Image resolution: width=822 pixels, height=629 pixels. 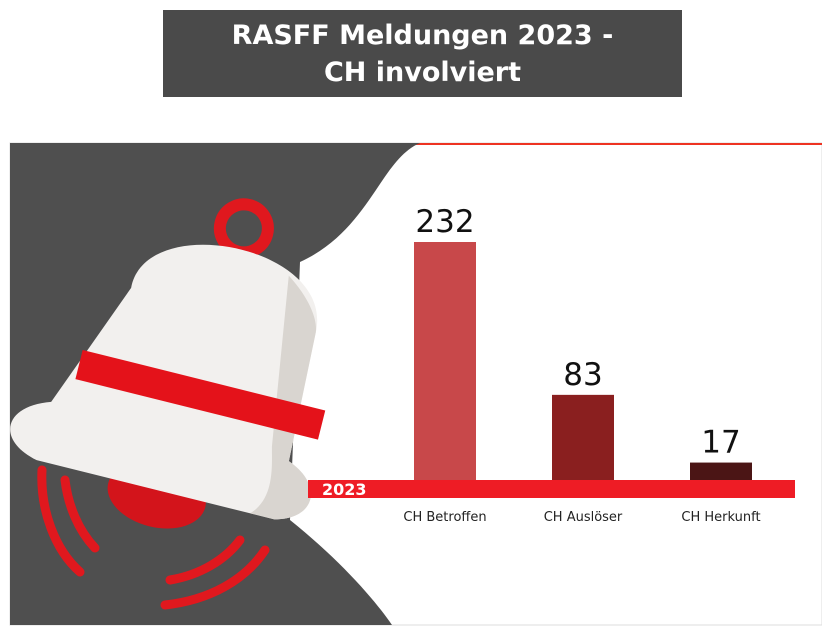 I want to click on x-tick-label: CH Auslöser, so click(x=583, y=517).